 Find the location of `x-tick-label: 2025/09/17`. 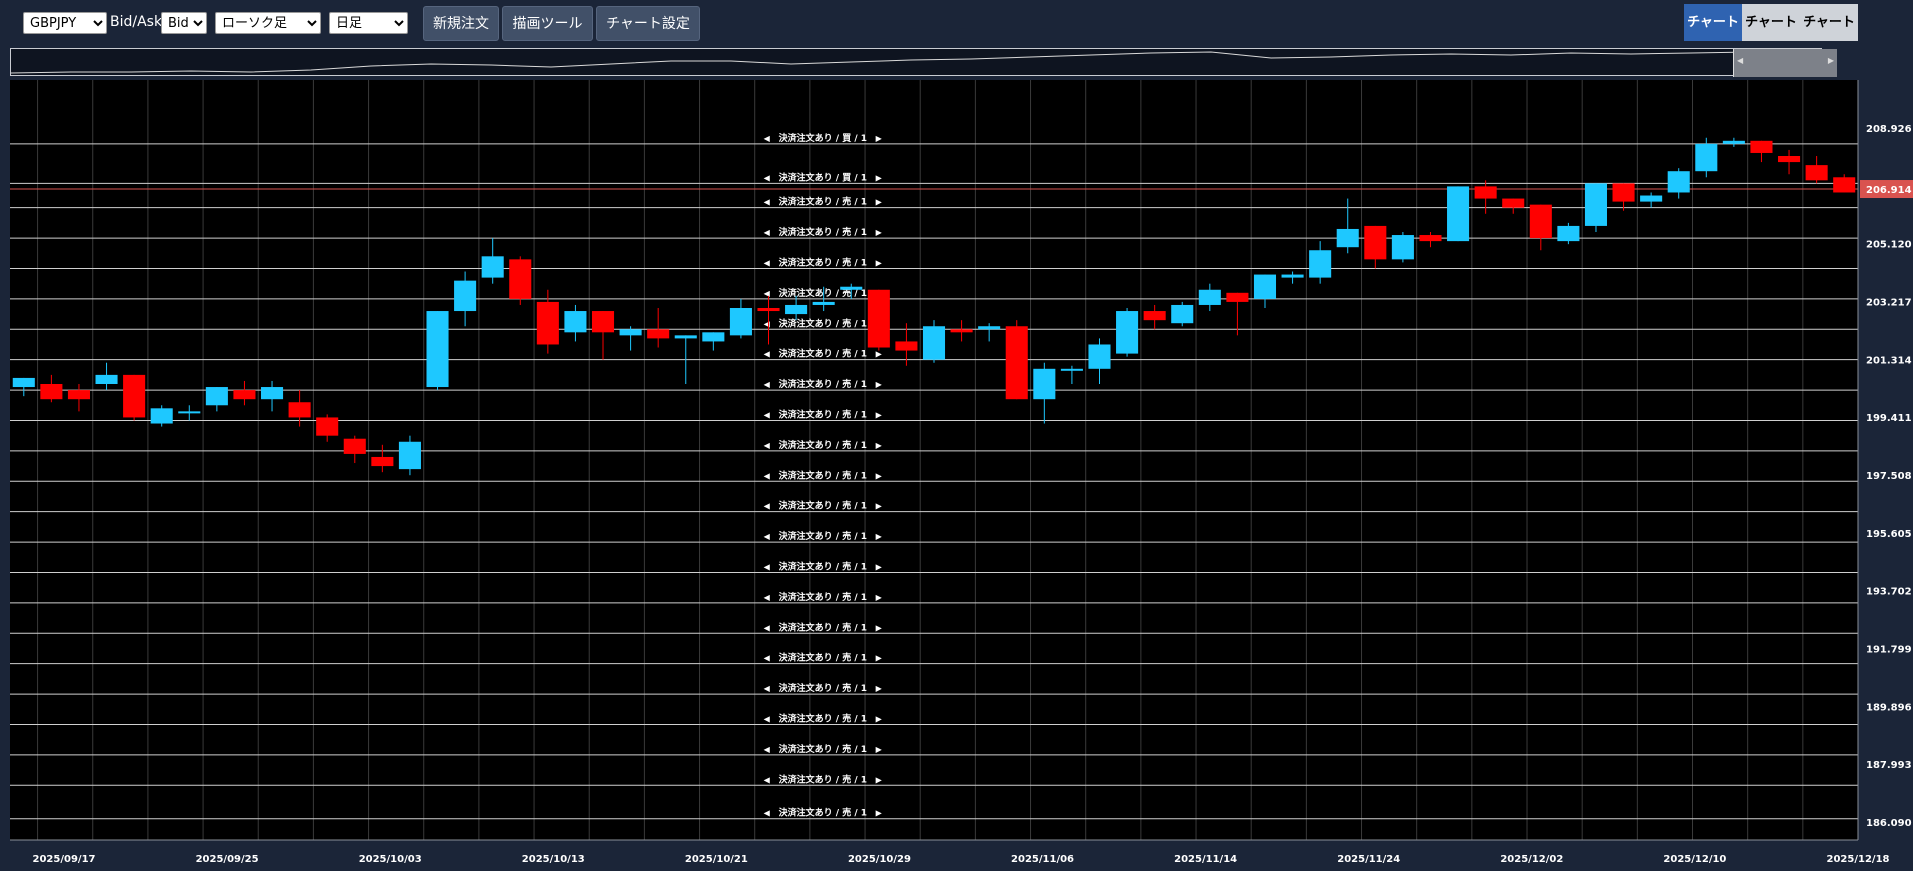

x-tick-label: 2025/09/17 is located at coordinates (64, 859).